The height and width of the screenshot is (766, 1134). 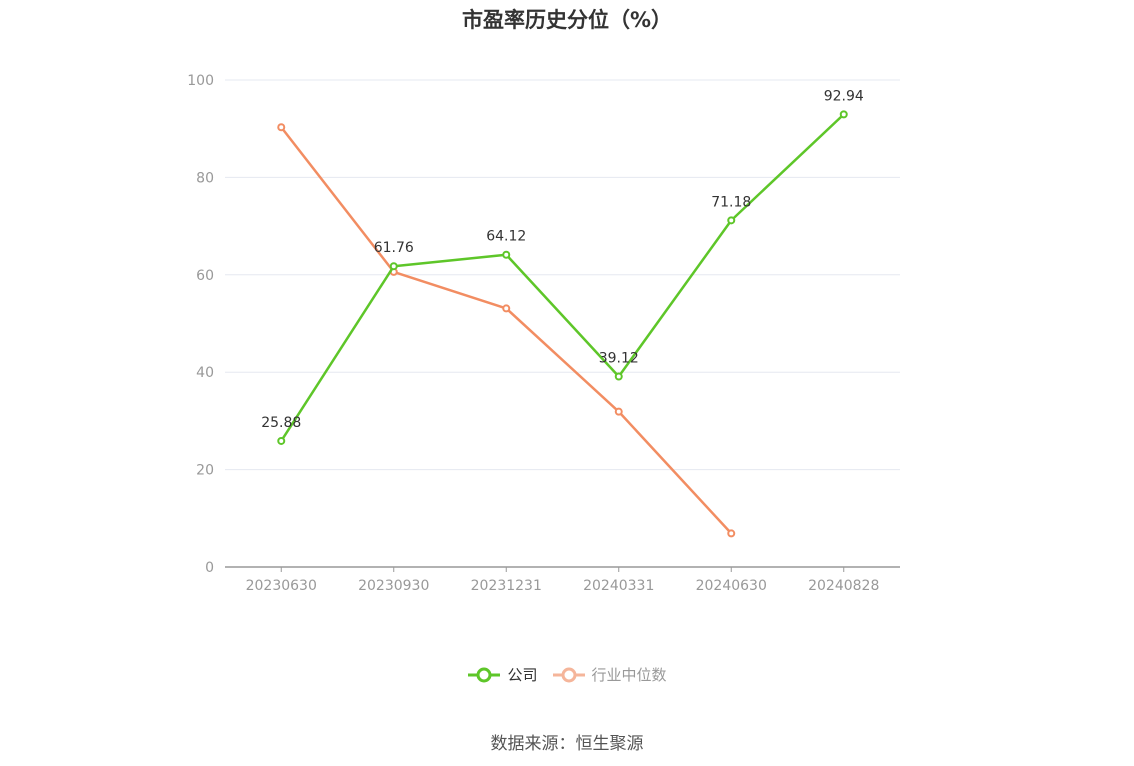 What do you see at coordinates (506, 237) in the screenshot?
I see `company-data-label: 64.12` at bounding box center [506, 237].